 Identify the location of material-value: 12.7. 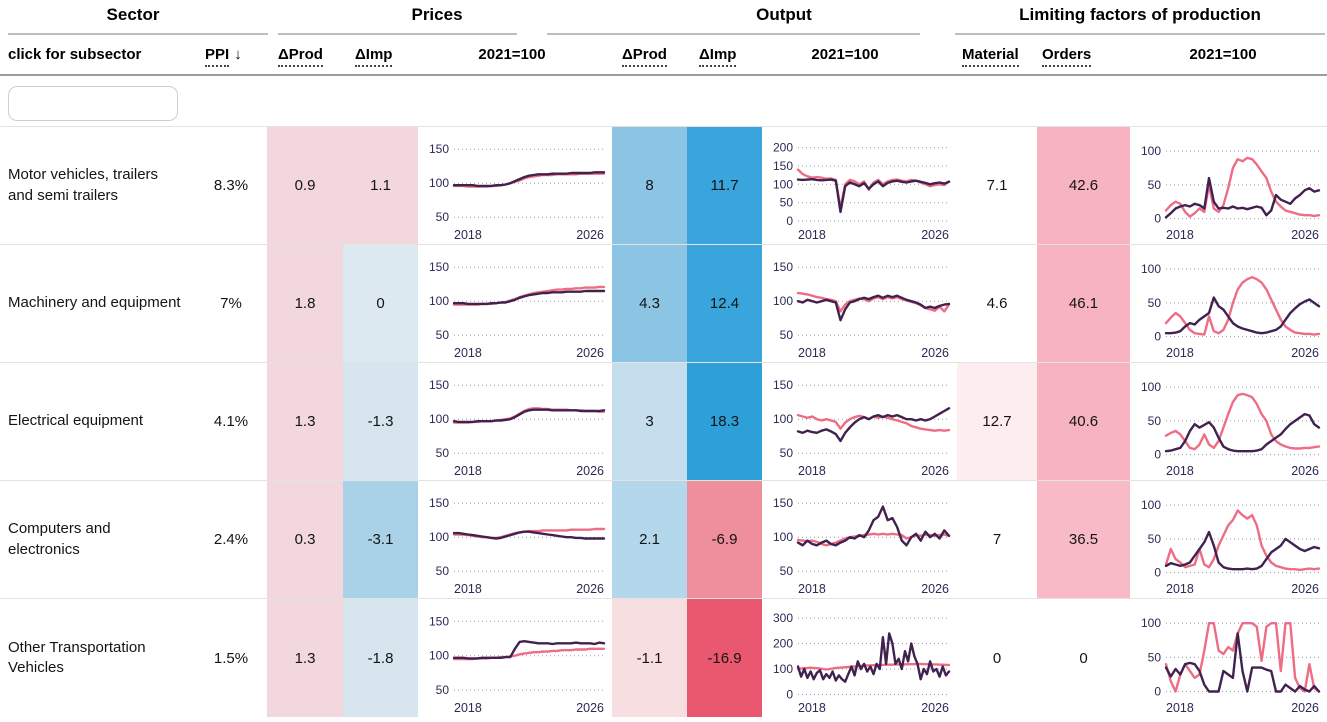
(997, 421).